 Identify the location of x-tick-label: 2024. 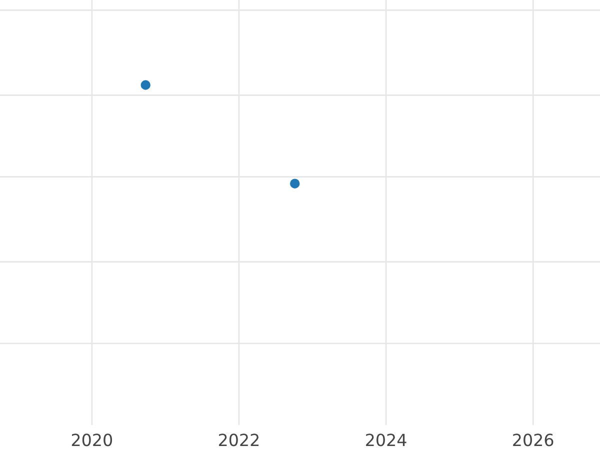
(386, 440).